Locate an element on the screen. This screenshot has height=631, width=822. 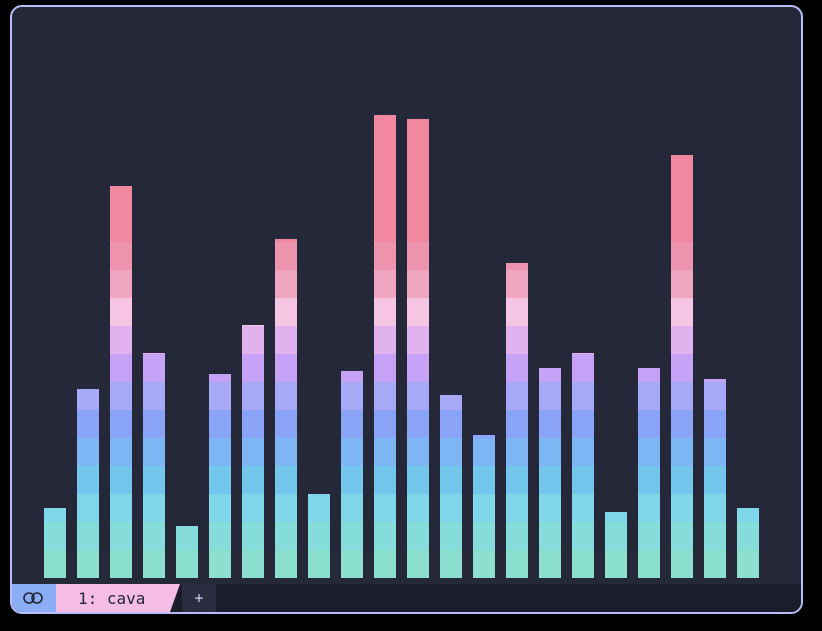
tmux-status-bar: 1: cava + is located at coordinates (406, 598).